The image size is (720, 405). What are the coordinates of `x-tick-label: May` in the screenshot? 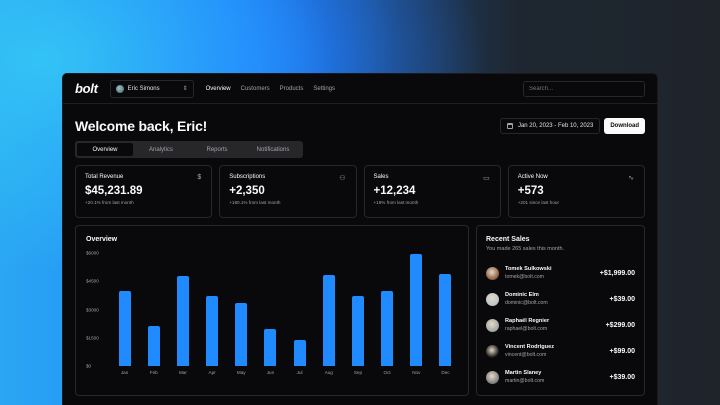 It's located at (241, 372).